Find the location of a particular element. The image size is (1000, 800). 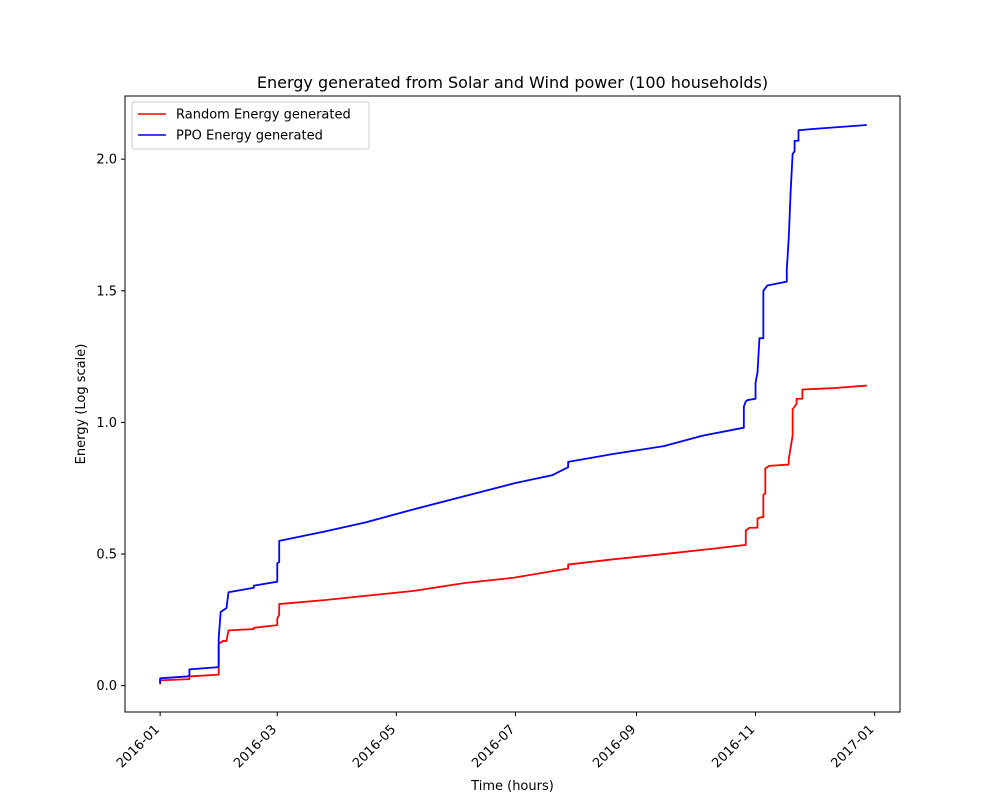

y-axis: 0.0 0.5 1.0 1.5 2.0 is located at coordinates (110, 423).